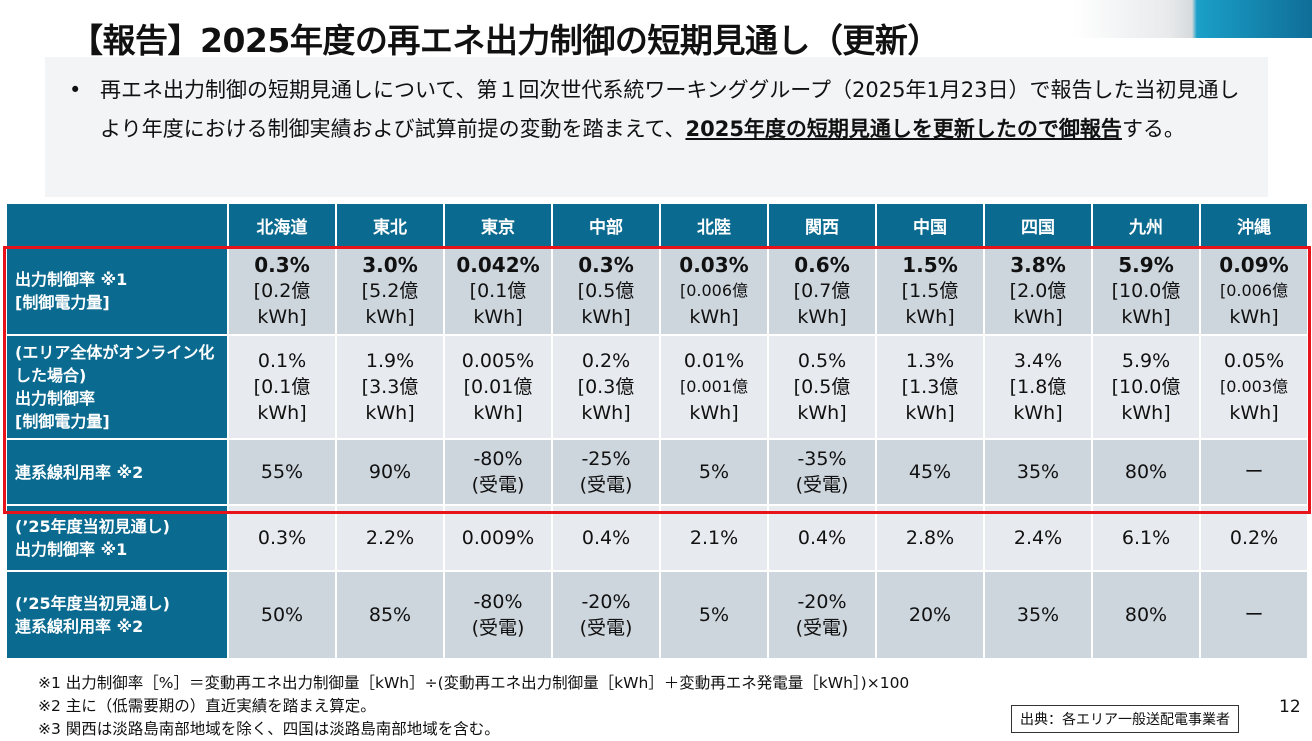  What do you see at coordinates (282, 615) in the screenshot?
I see `value-cell: 50%` at bounding box center [282, 615].